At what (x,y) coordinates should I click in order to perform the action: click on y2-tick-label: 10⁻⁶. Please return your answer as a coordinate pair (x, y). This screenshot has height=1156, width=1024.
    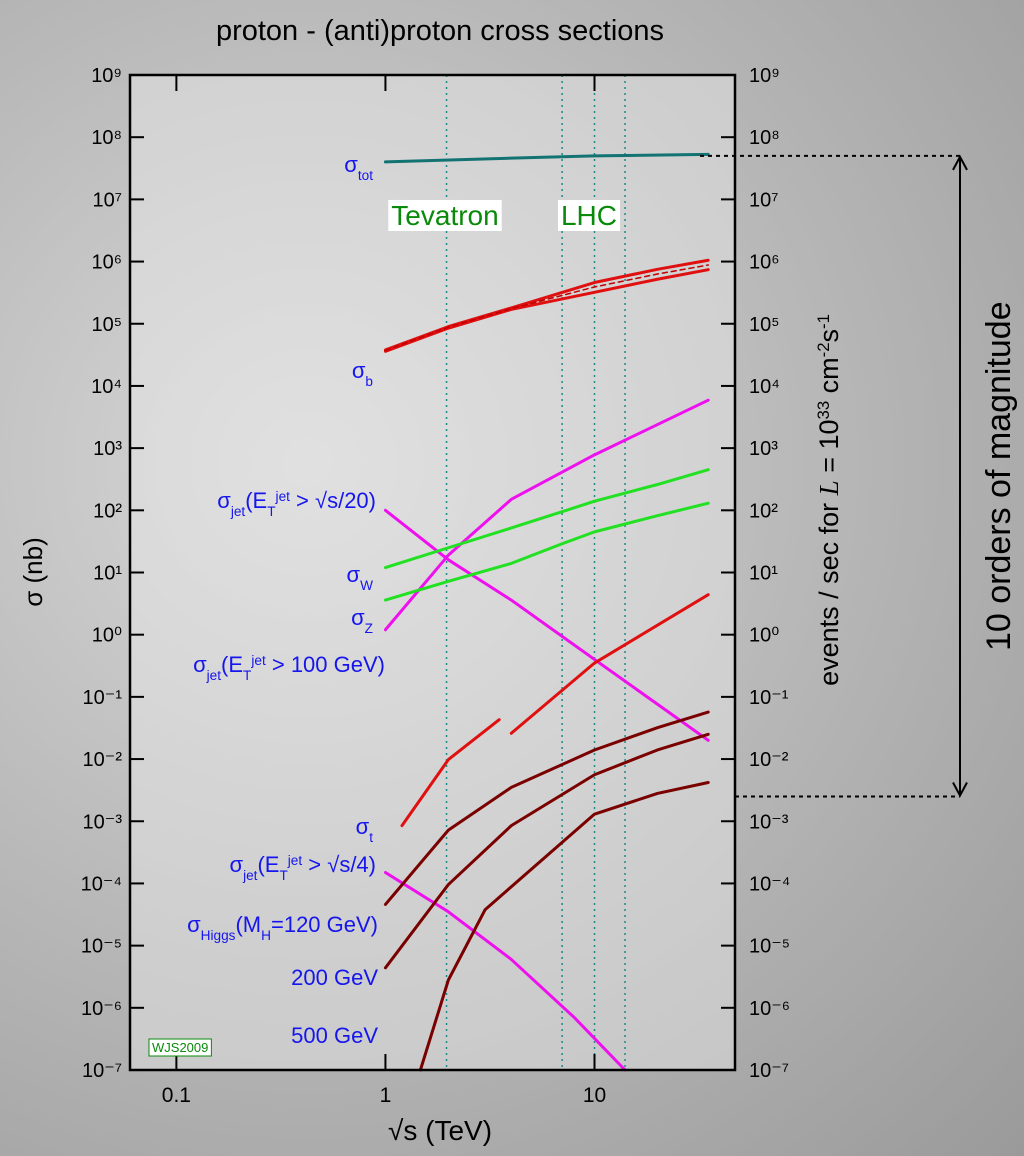
    Looking at the image, I should click on (769, 1009).